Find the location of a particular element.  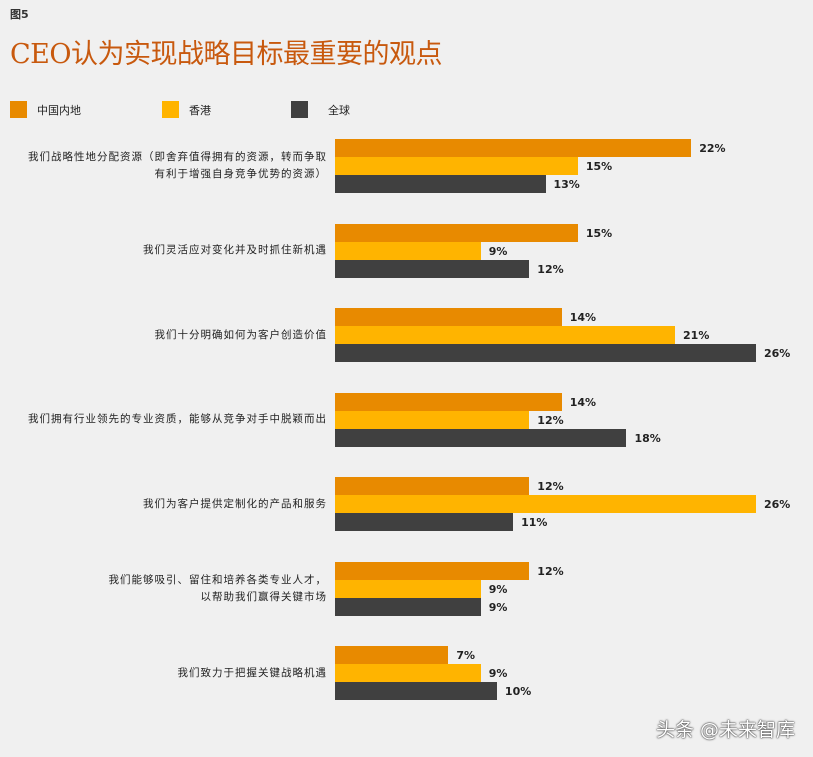

legend-label: 中国内地 is located at coordinates (59, 110).